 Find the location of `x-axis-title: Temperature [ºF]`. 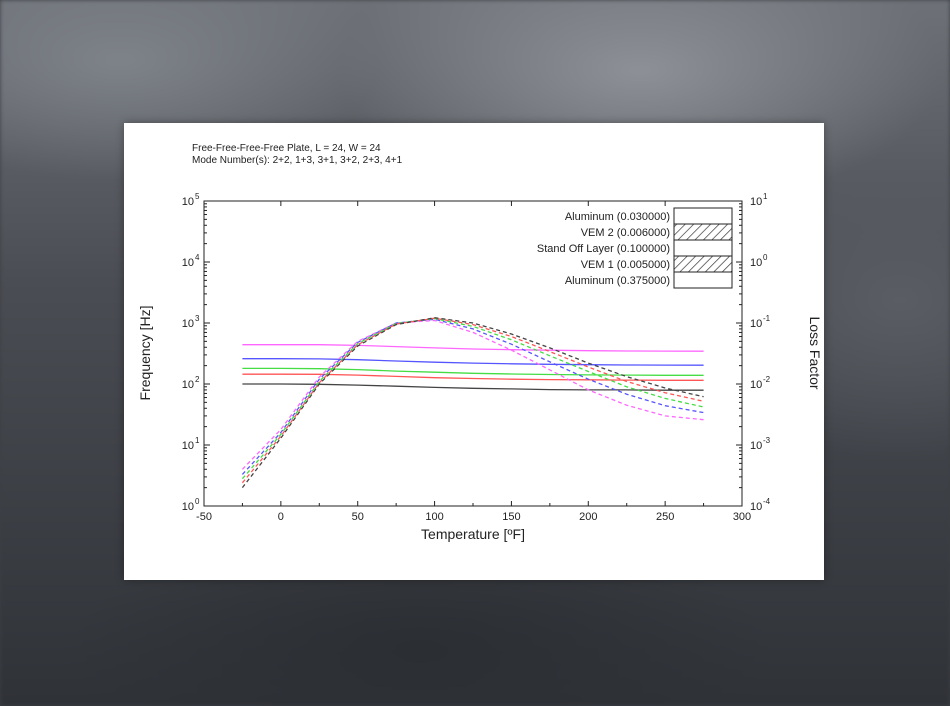

x-axis-title: Temperature [ºF] is located at coordinates (473, 534).